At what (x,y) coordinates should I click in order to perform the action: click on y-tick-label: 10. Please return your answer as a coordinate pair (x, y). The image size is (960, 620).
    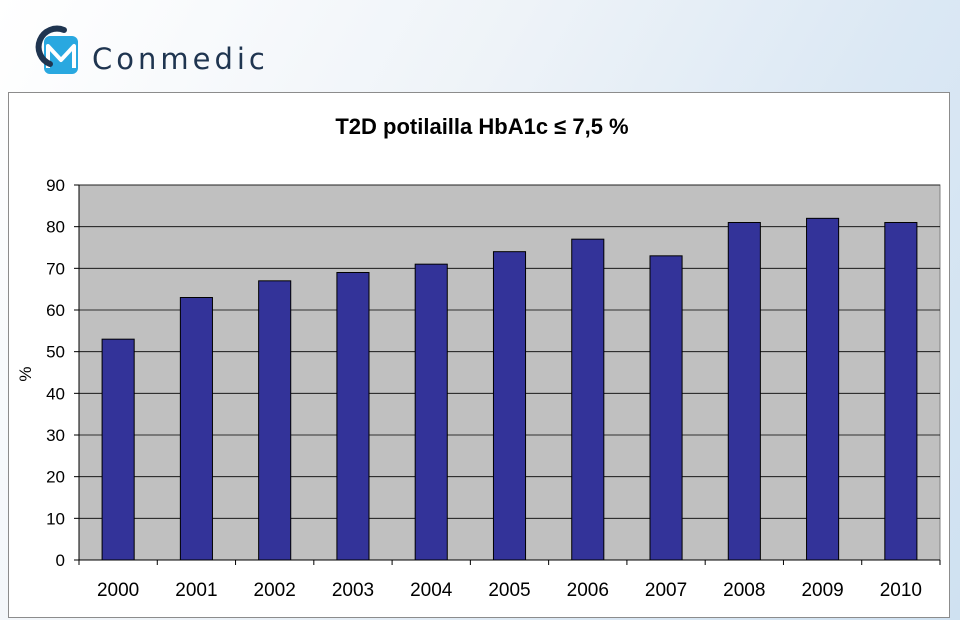
    Looking at the image, I should click on (55, 518).